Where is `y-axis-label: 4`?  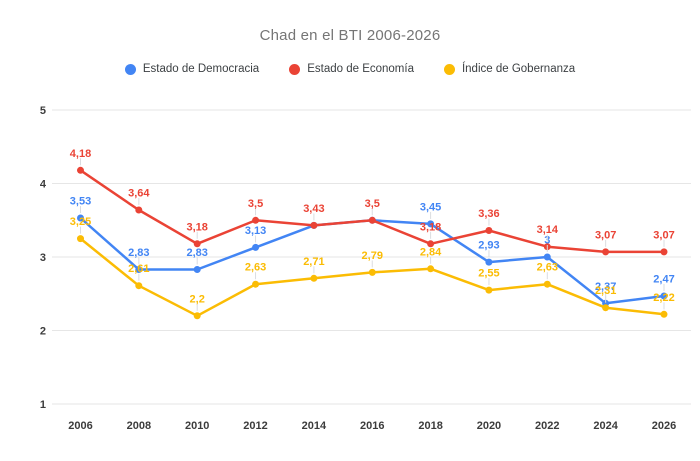 y-axis-label: 4 is located at coordinates (43, 185).